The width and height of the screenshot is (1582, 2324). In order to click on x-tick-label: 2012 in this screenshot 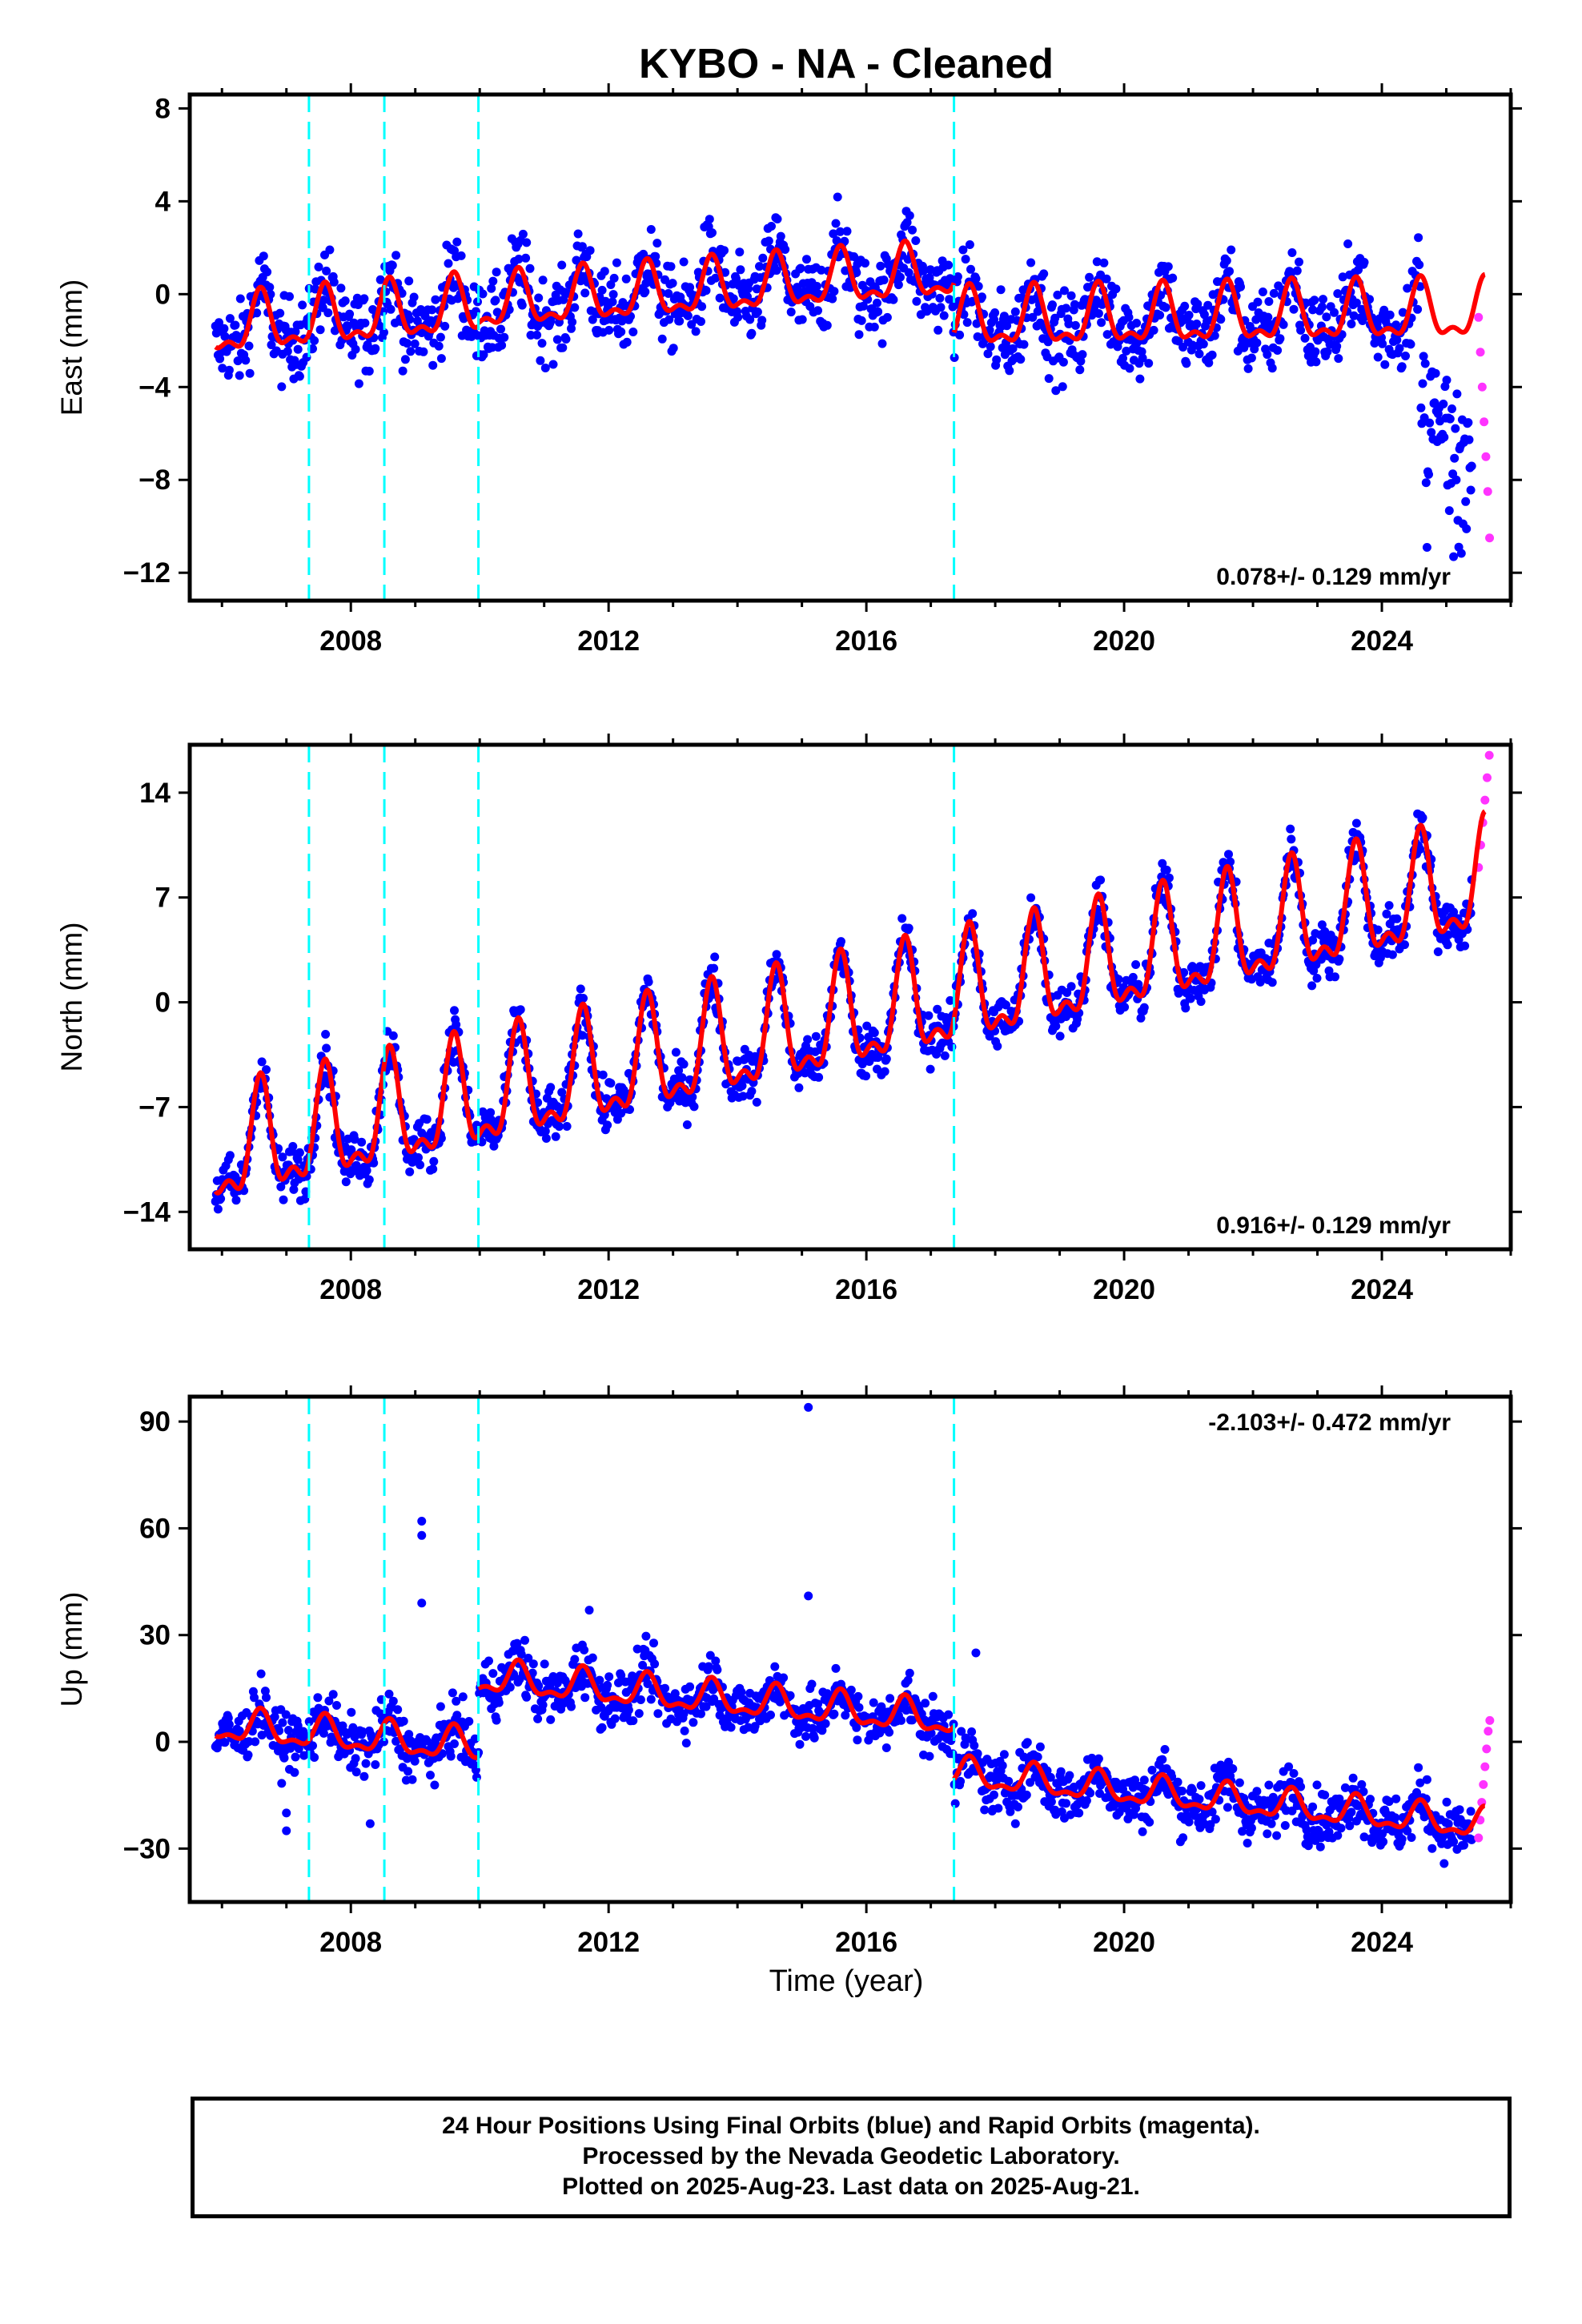, I will do `click(608, 1289)`.